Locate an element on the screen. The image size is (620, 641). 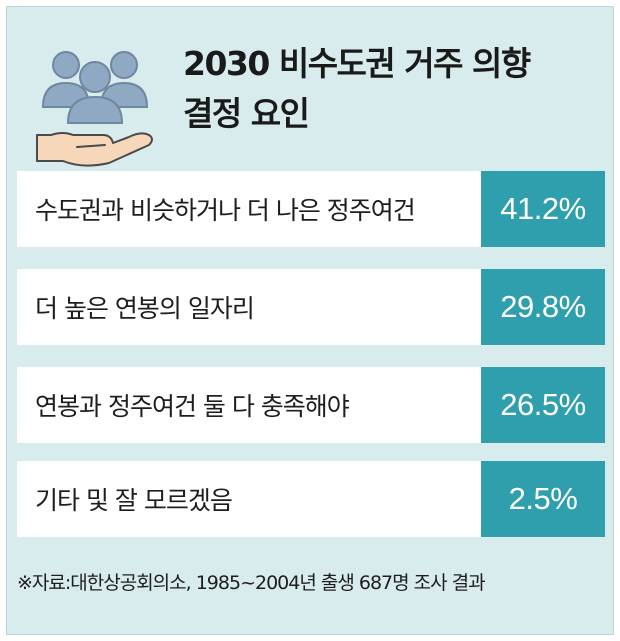
table-row: 기타 및 잘 모르겠음 2.5% is located at coordinates (311, 499).